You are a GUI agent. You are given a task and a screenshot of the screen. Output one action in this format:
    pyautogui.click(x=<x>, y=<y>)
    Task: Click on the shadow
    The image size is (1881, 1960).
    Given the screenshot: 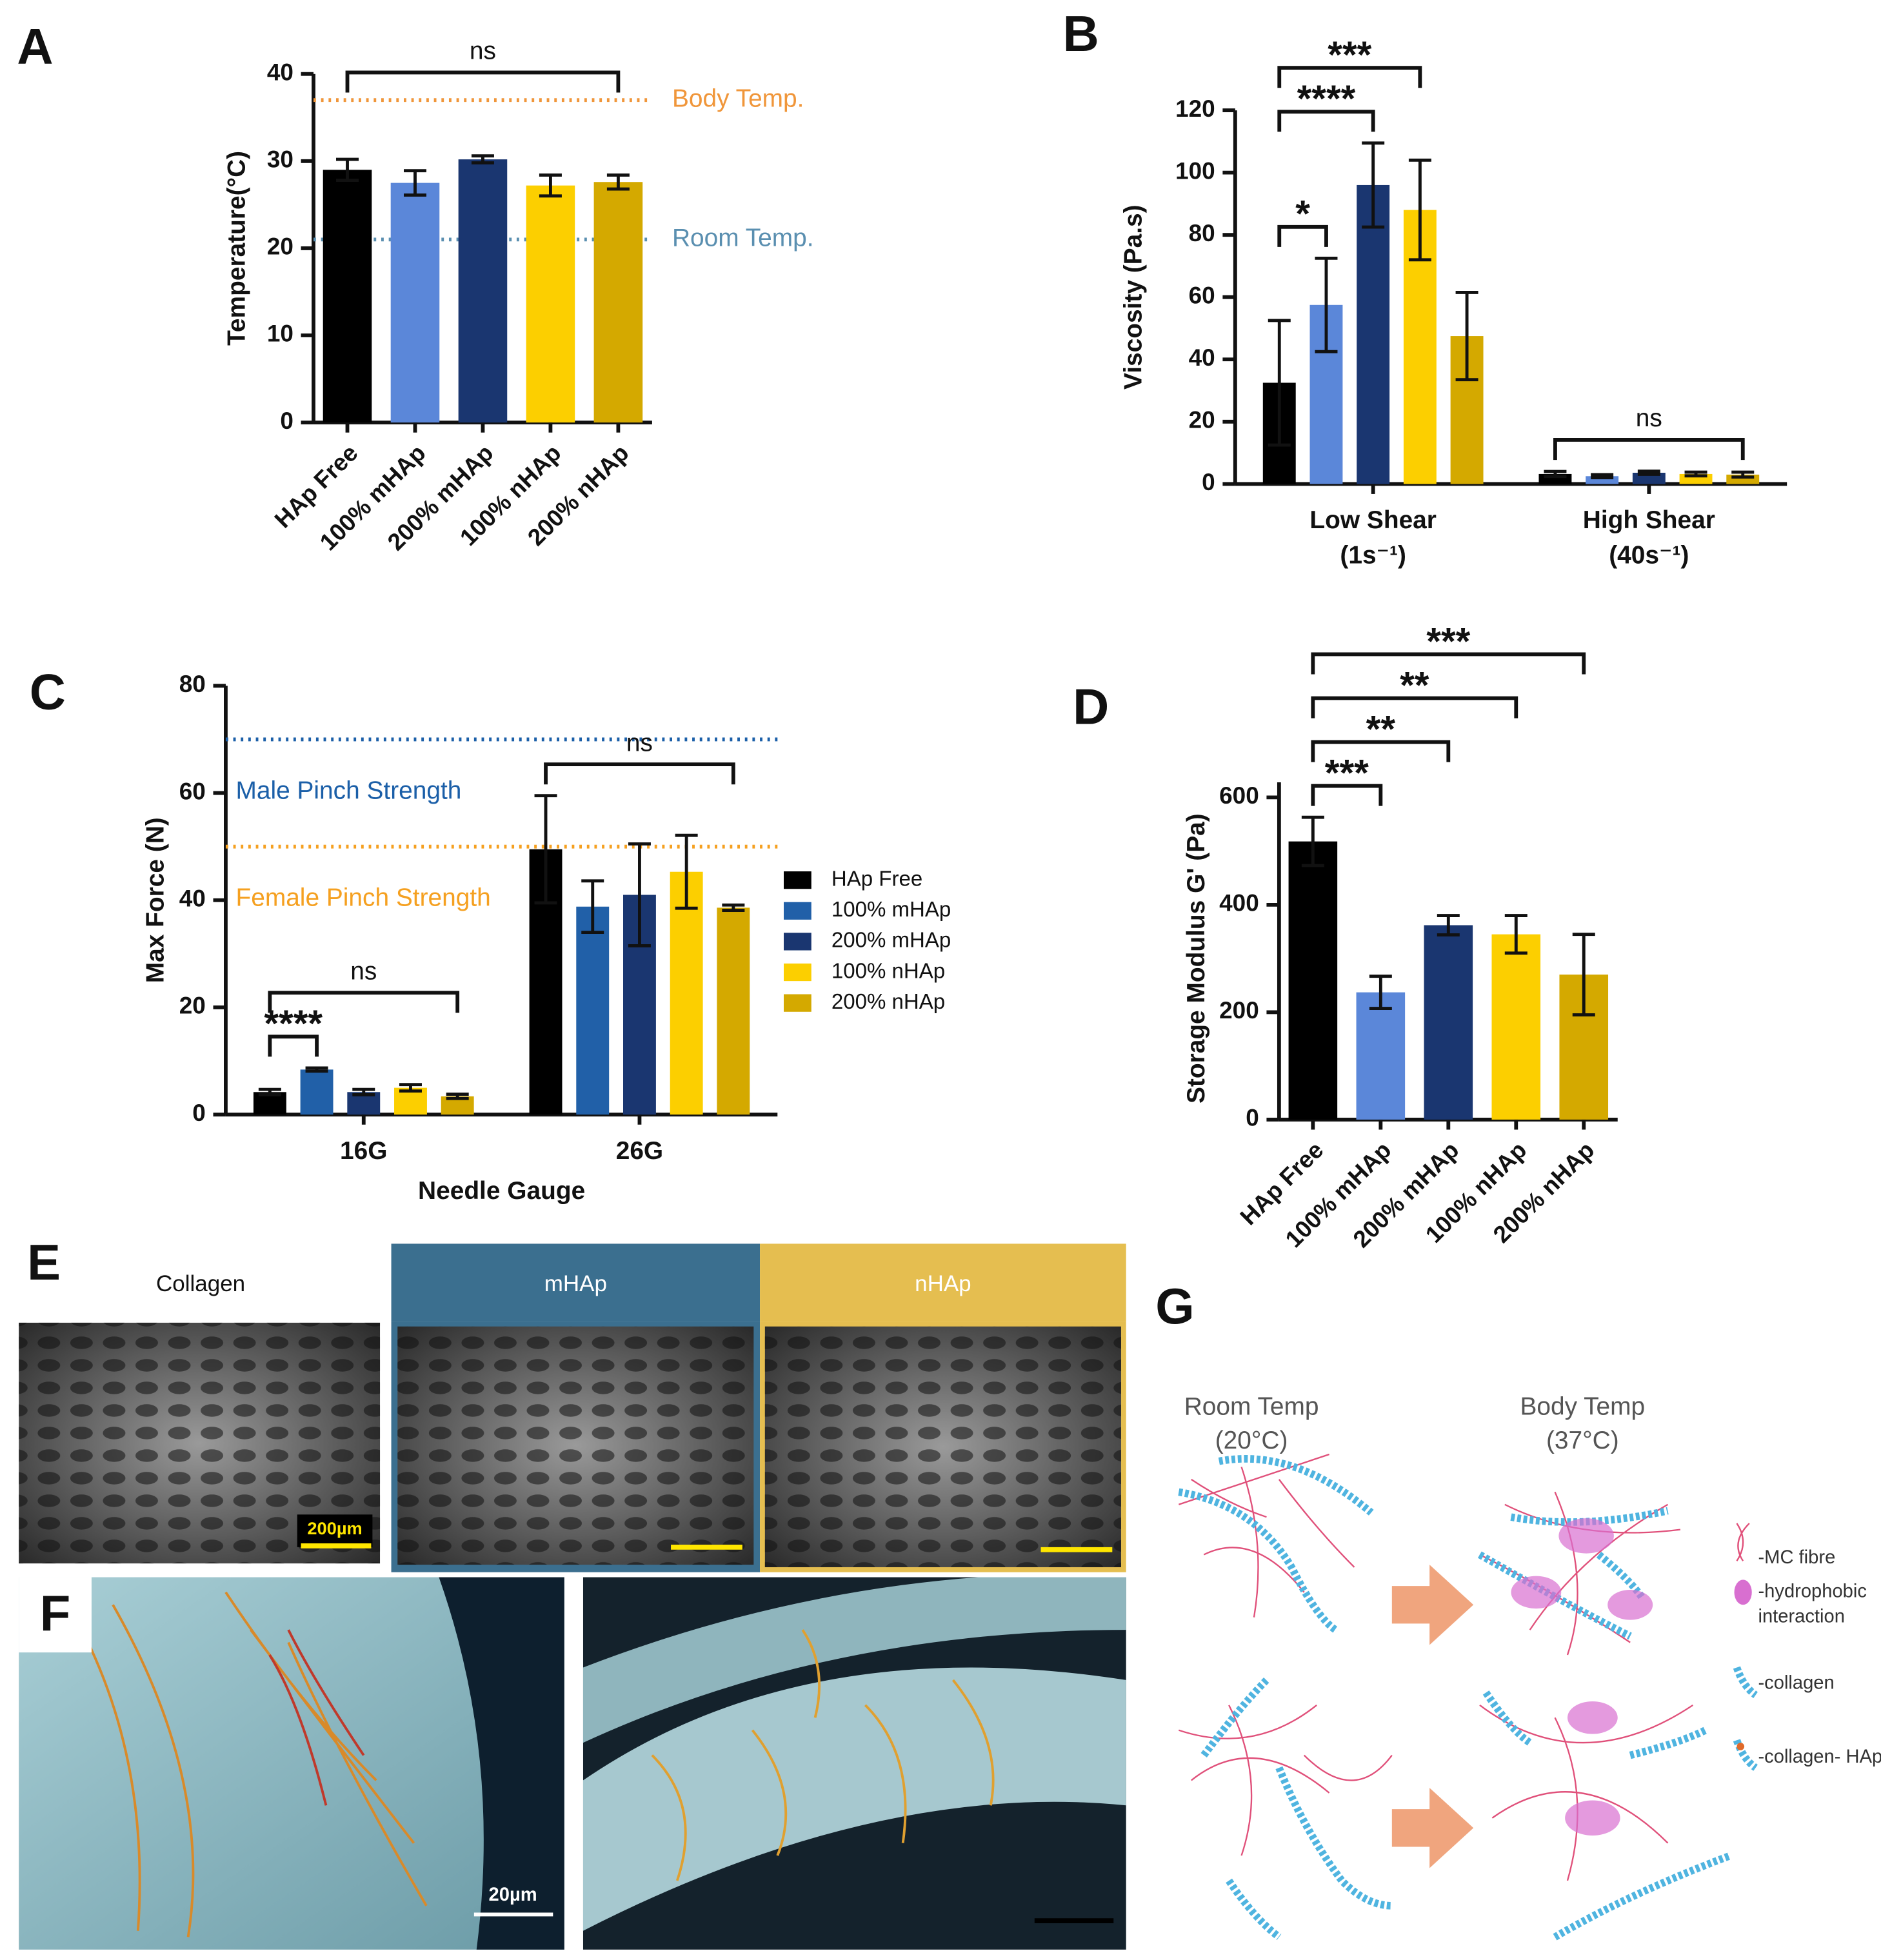 What is the action you would take?
    pyautogui.click(x=502, y=1764)
    